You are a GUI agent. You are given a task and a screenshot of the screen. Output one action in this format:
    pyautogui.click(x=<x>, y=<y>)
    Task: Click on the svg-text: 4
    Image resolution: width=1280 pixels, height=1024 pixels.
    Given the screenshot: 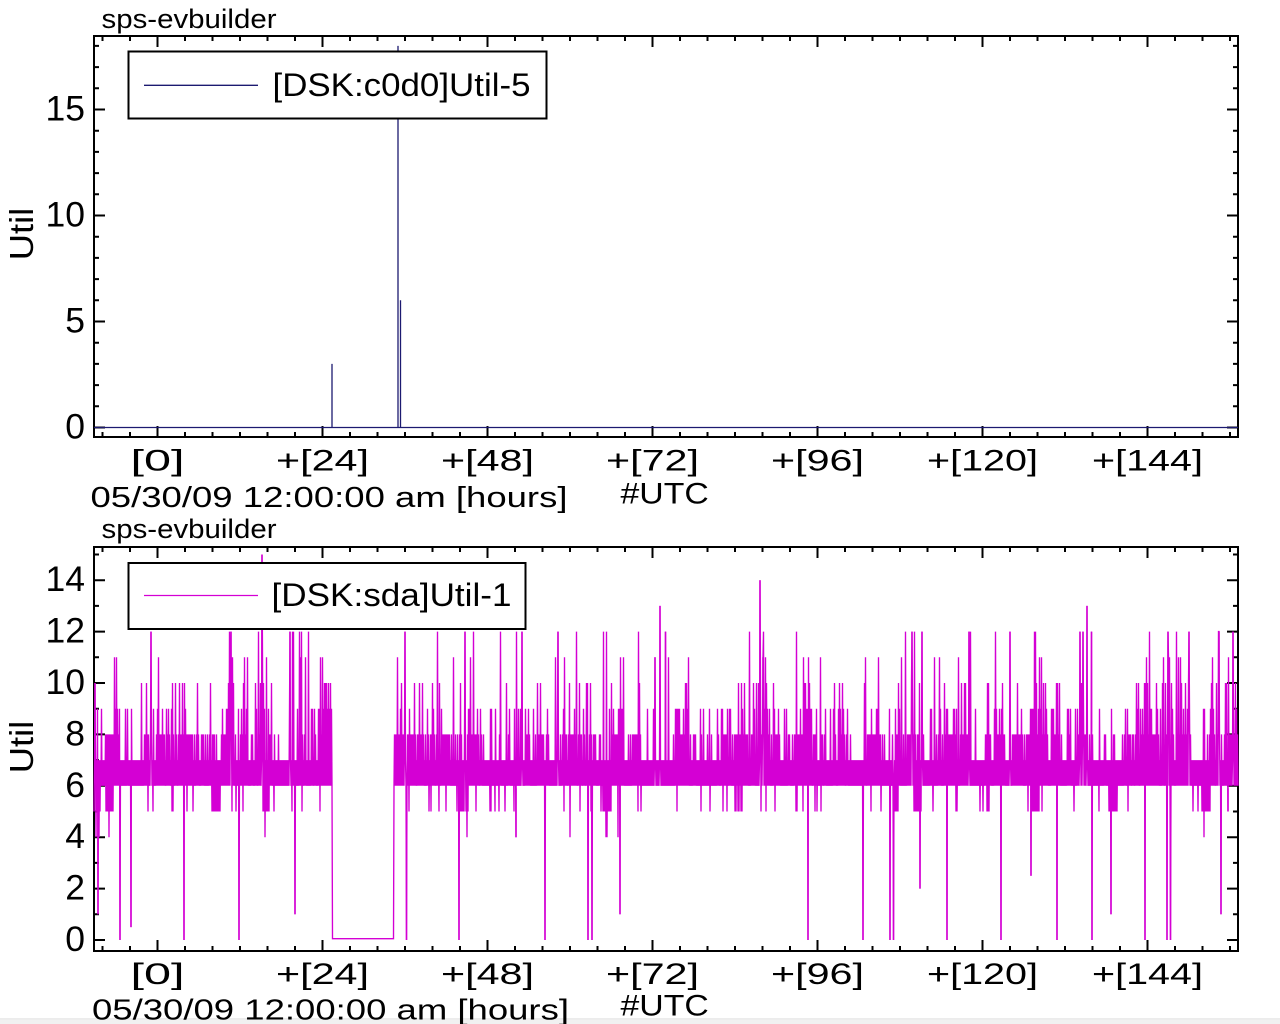 What is the action you would take?
    pyautogui.click(x=75, y=836)
    